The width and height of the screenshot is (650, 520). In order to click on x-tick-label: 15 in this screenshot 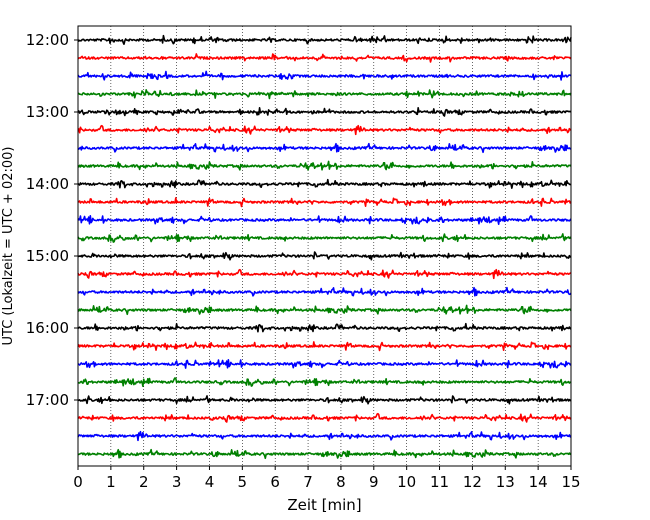, I will do `click(570, 482)`.